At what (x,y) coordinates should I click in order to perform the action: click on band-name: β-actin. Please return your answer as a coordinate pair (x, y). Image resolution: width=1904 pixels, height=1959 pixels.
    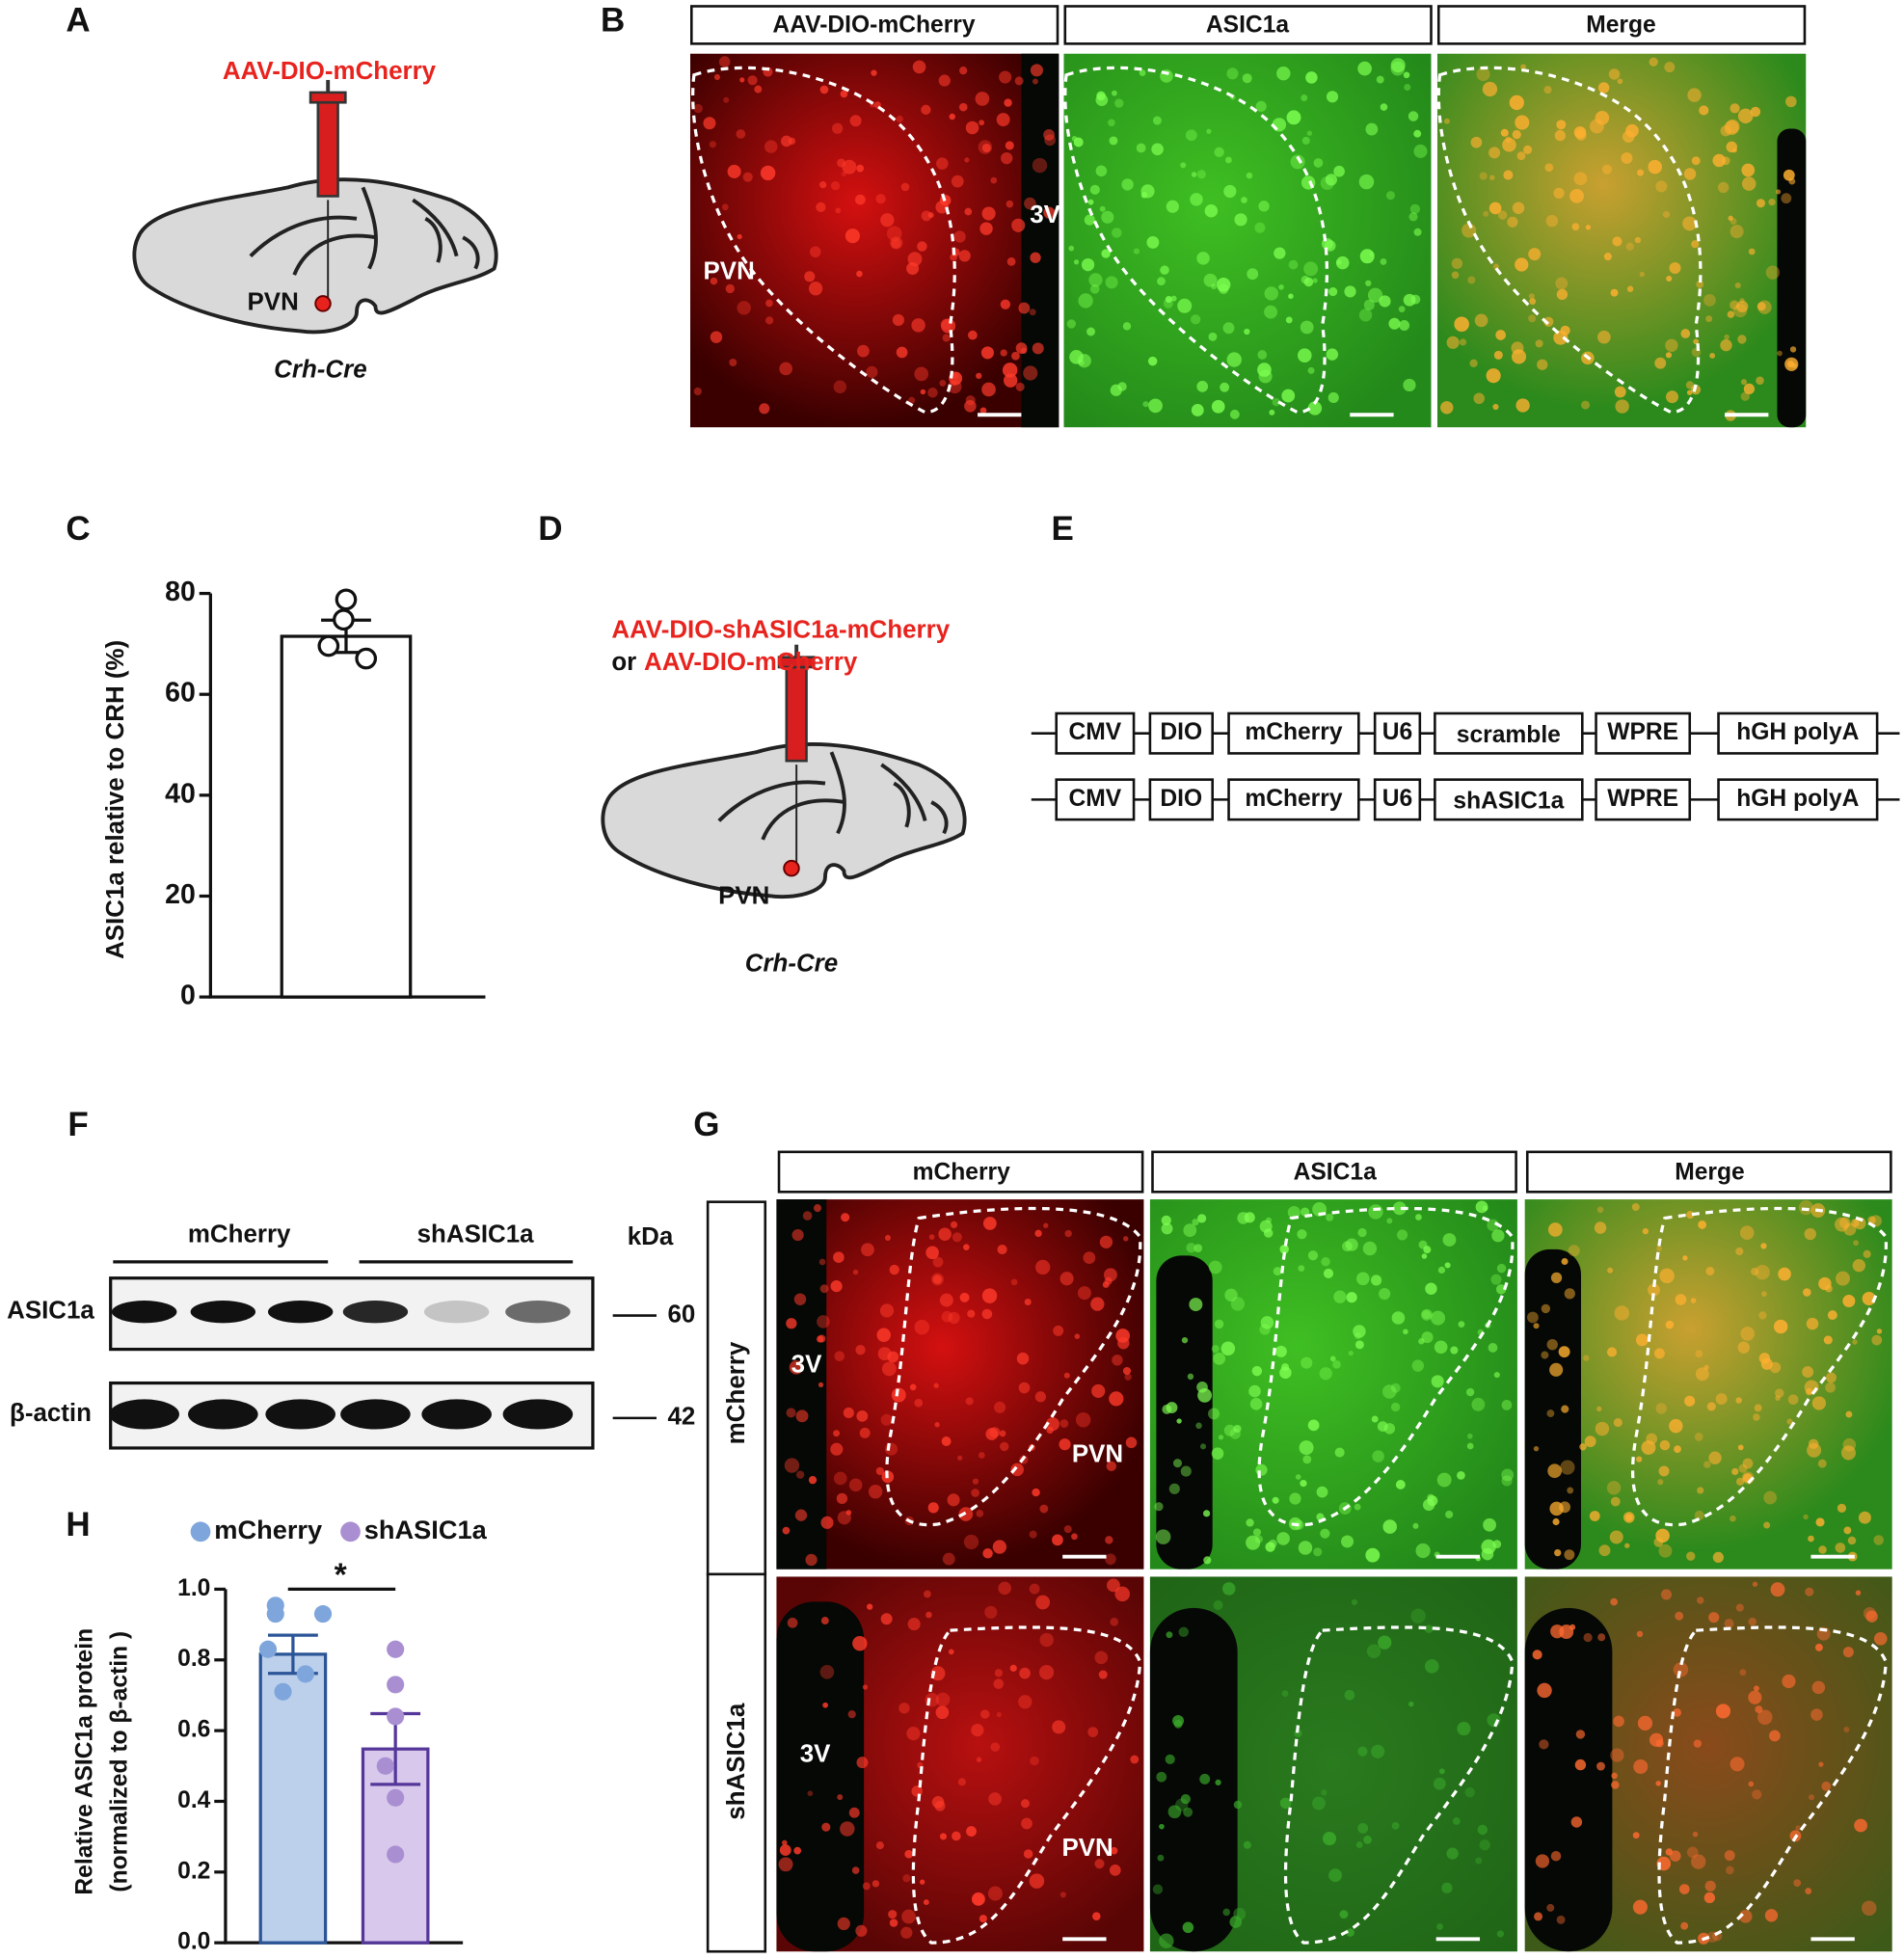
    Looking at the image, I should click on (51, 1413).